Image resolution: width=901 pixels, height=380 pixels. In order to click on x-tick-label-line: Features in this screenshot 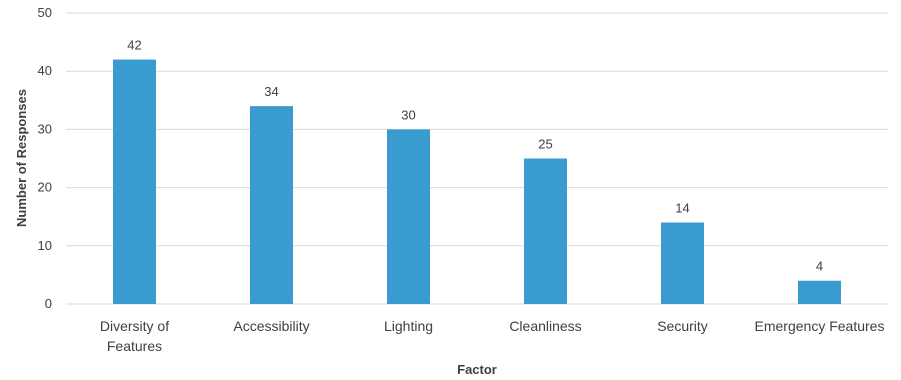, I will do `click(134, 346)`.